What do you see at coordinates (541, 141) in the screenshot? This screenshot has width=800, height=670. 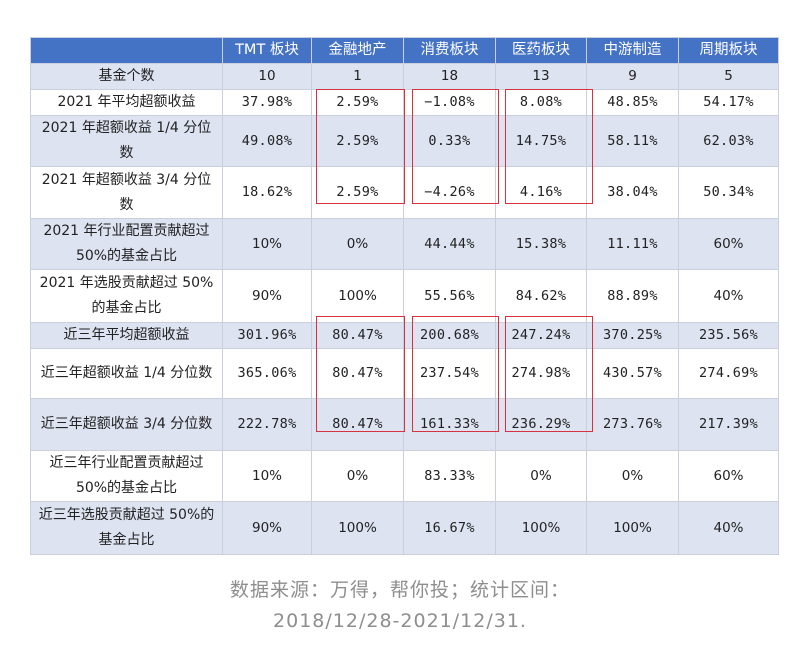 I see `table-cell: 14.75%` at bounding box center [541, 141].